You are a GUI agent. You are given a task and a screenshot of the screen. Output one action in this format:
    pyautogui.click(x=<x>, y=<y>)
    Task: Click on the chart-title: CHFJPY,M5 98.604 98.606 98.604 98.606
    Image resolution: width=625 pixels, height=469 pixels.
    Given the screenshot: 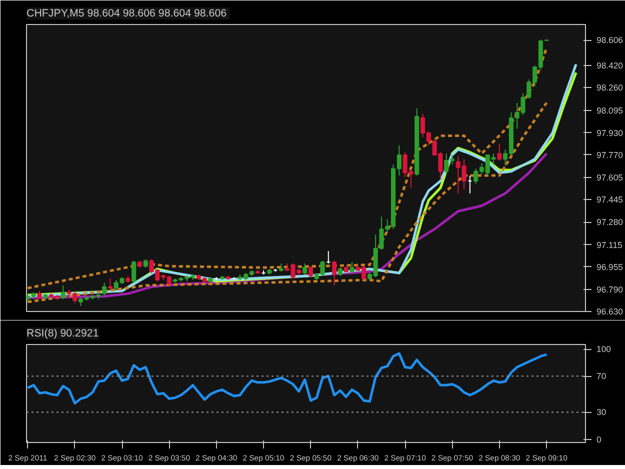 What is the action you would take?
    pyautogui.click(x=126, y=14)
    